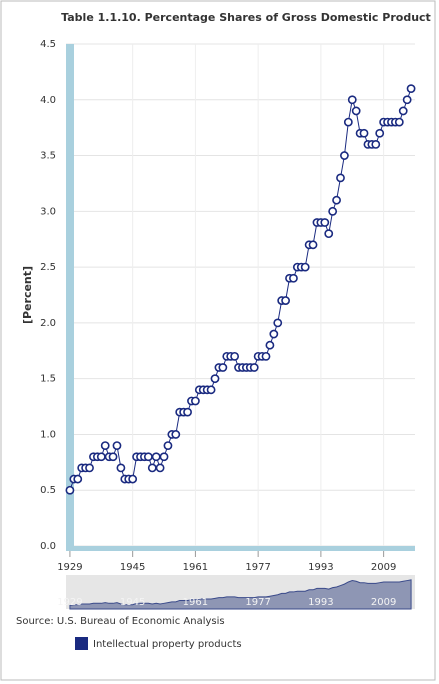 The image size is (439, 684). I want to click on legend-label: Intellectual property products, so click(167, 644).